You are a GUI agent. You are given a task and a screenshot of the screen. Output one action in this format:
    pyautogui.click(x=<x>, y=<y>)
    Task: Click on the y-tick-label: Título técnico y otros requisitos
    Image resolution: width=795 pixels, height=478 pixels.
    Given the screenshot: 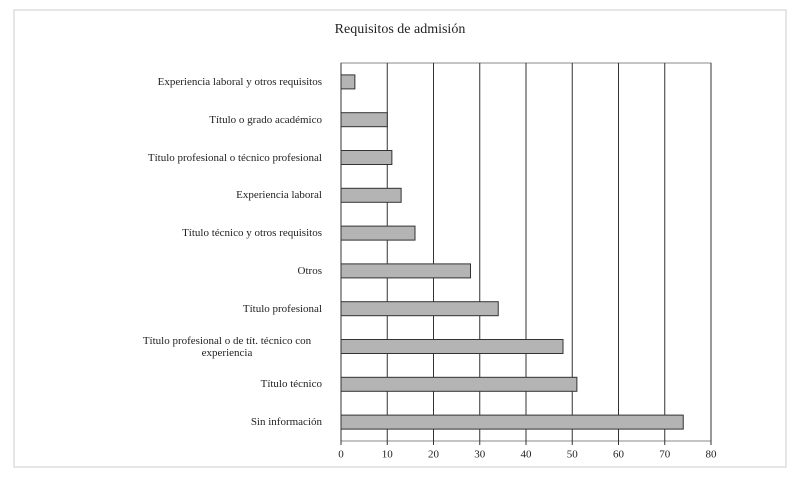 What is the action you would take?
    pyautogui.click(x=252, y=233)
    